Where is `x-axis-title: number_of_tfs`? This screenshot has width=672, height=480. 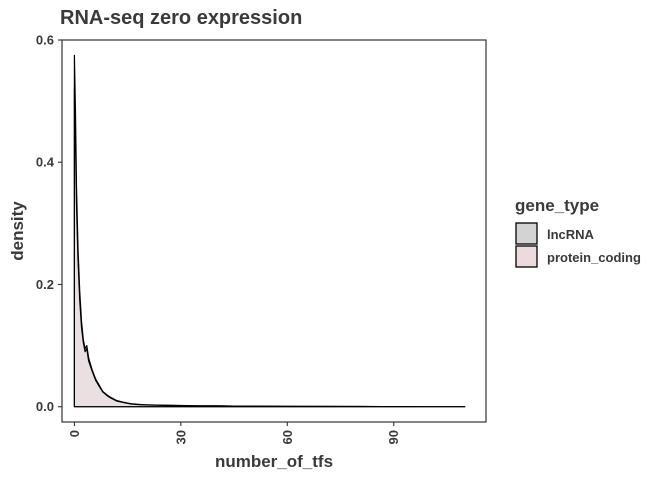 x-axis-title: number_of_tfs is located at coordinates (274, 461).